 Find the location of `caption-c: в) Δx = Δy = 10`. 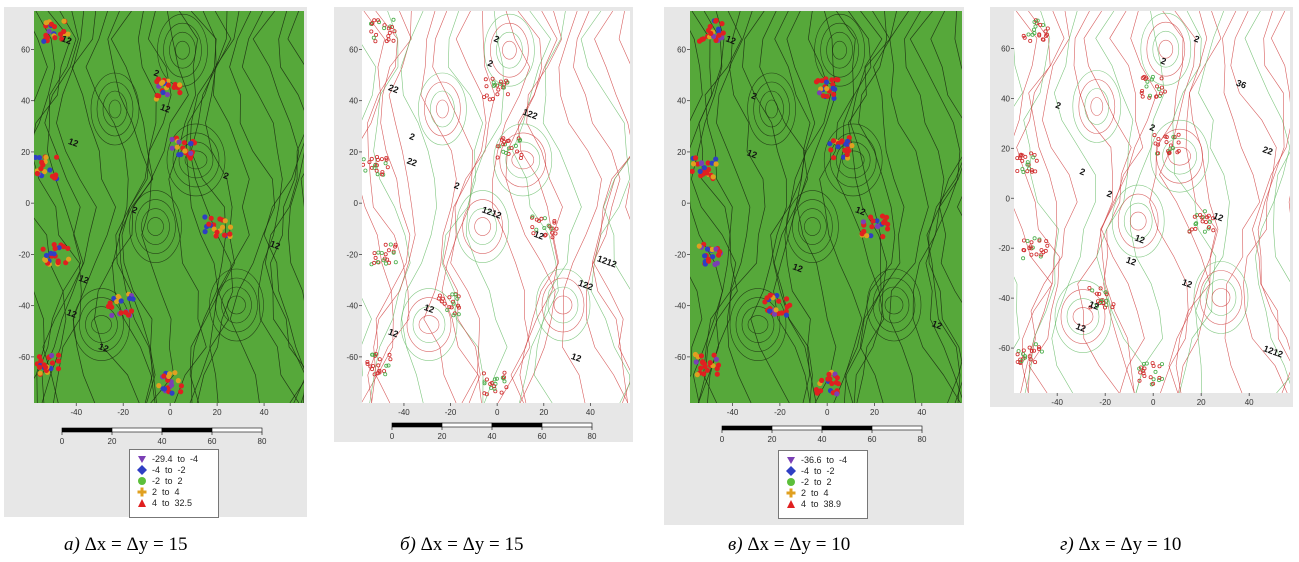

caption-c: в) Δx = Δy = 10 is located at coordinates (789, 545).